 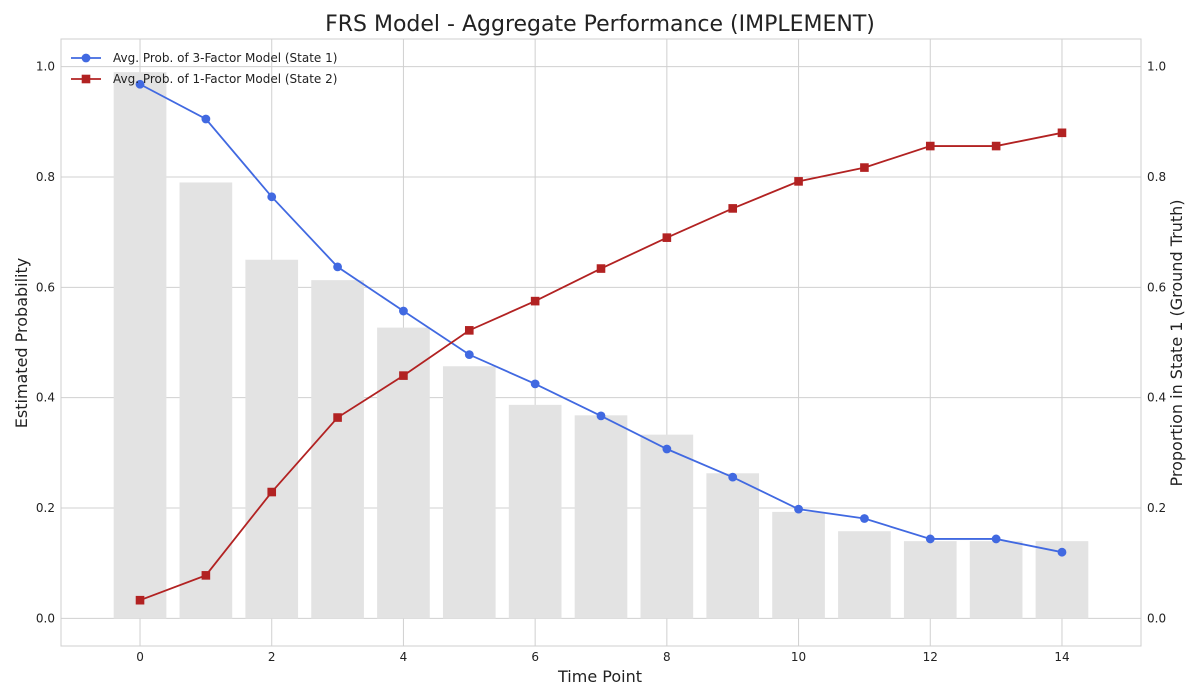 I want to click on y2-tick-label: 0.2, so click(x=1156, y=508).